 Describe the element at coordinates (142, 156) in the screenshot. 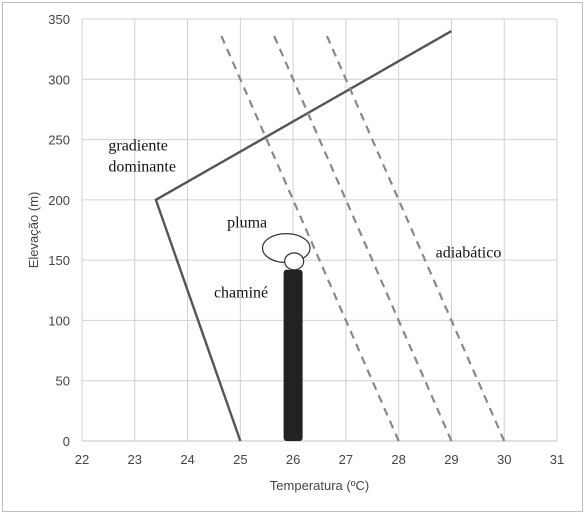

I see `annotation-label: gradiente dominante` at that location.